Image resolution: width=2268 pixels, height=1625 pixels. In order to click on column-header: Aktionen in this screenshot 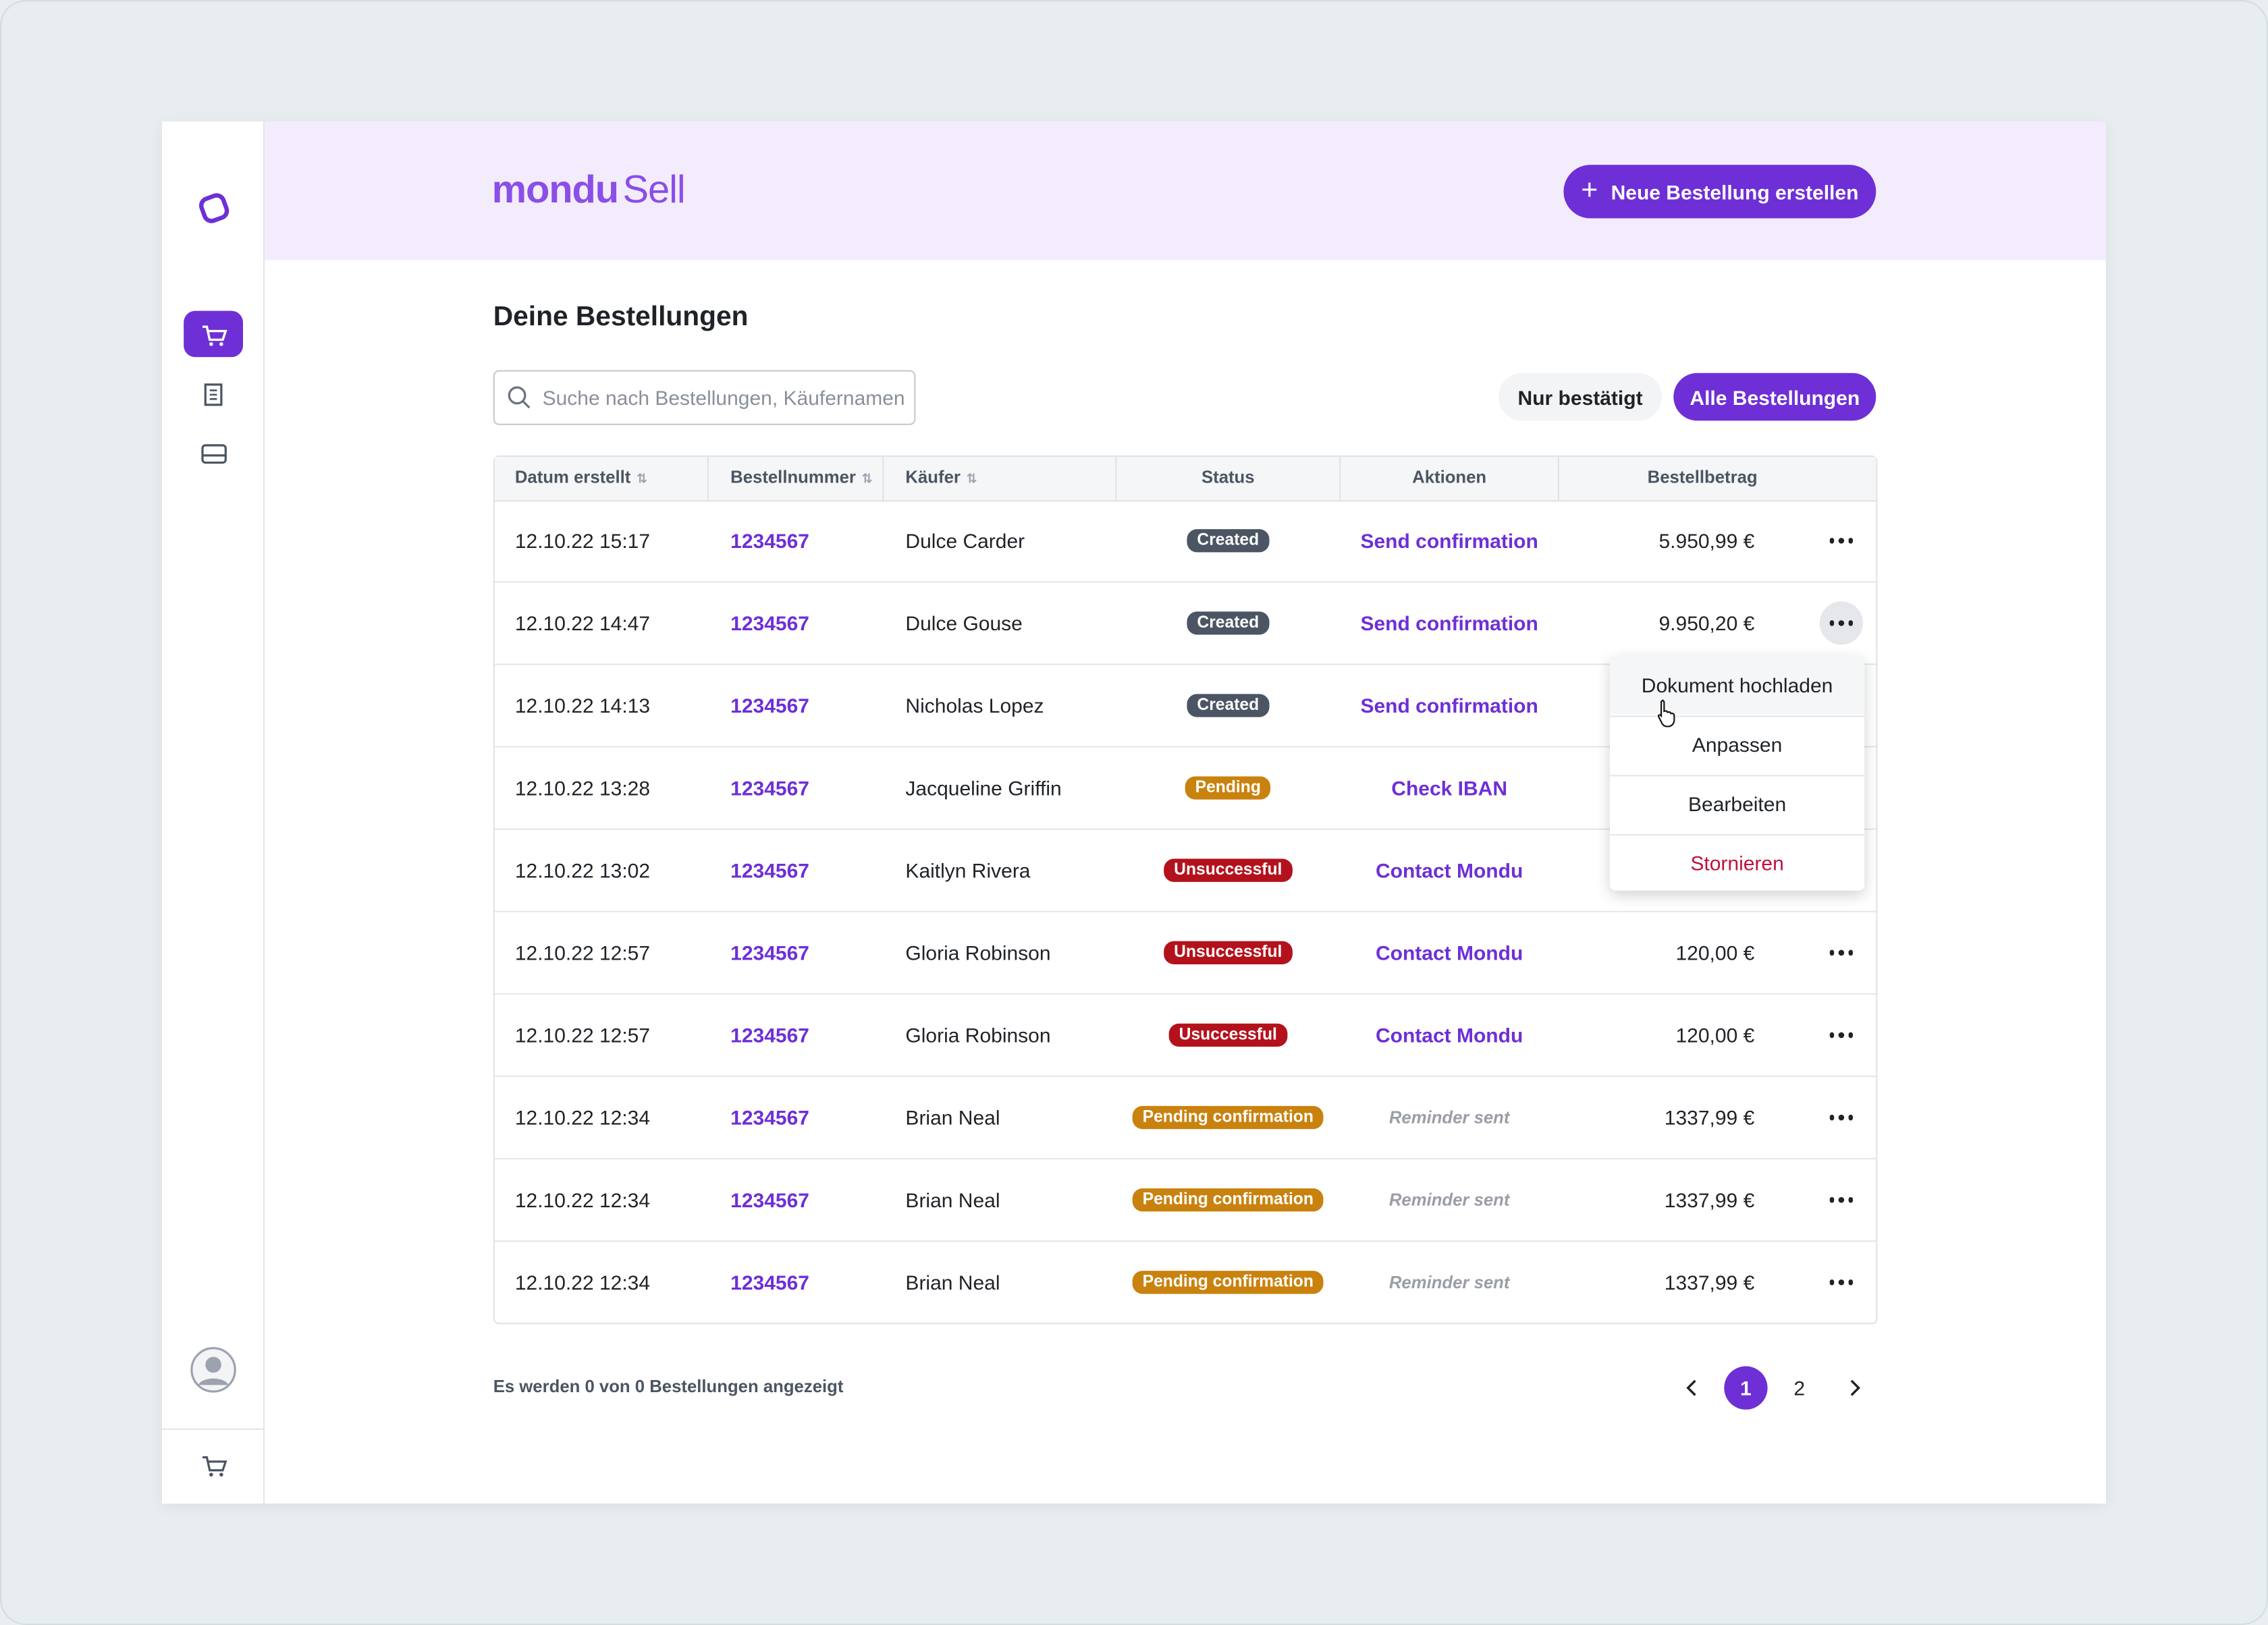, I will do `click(1449, 476)`.